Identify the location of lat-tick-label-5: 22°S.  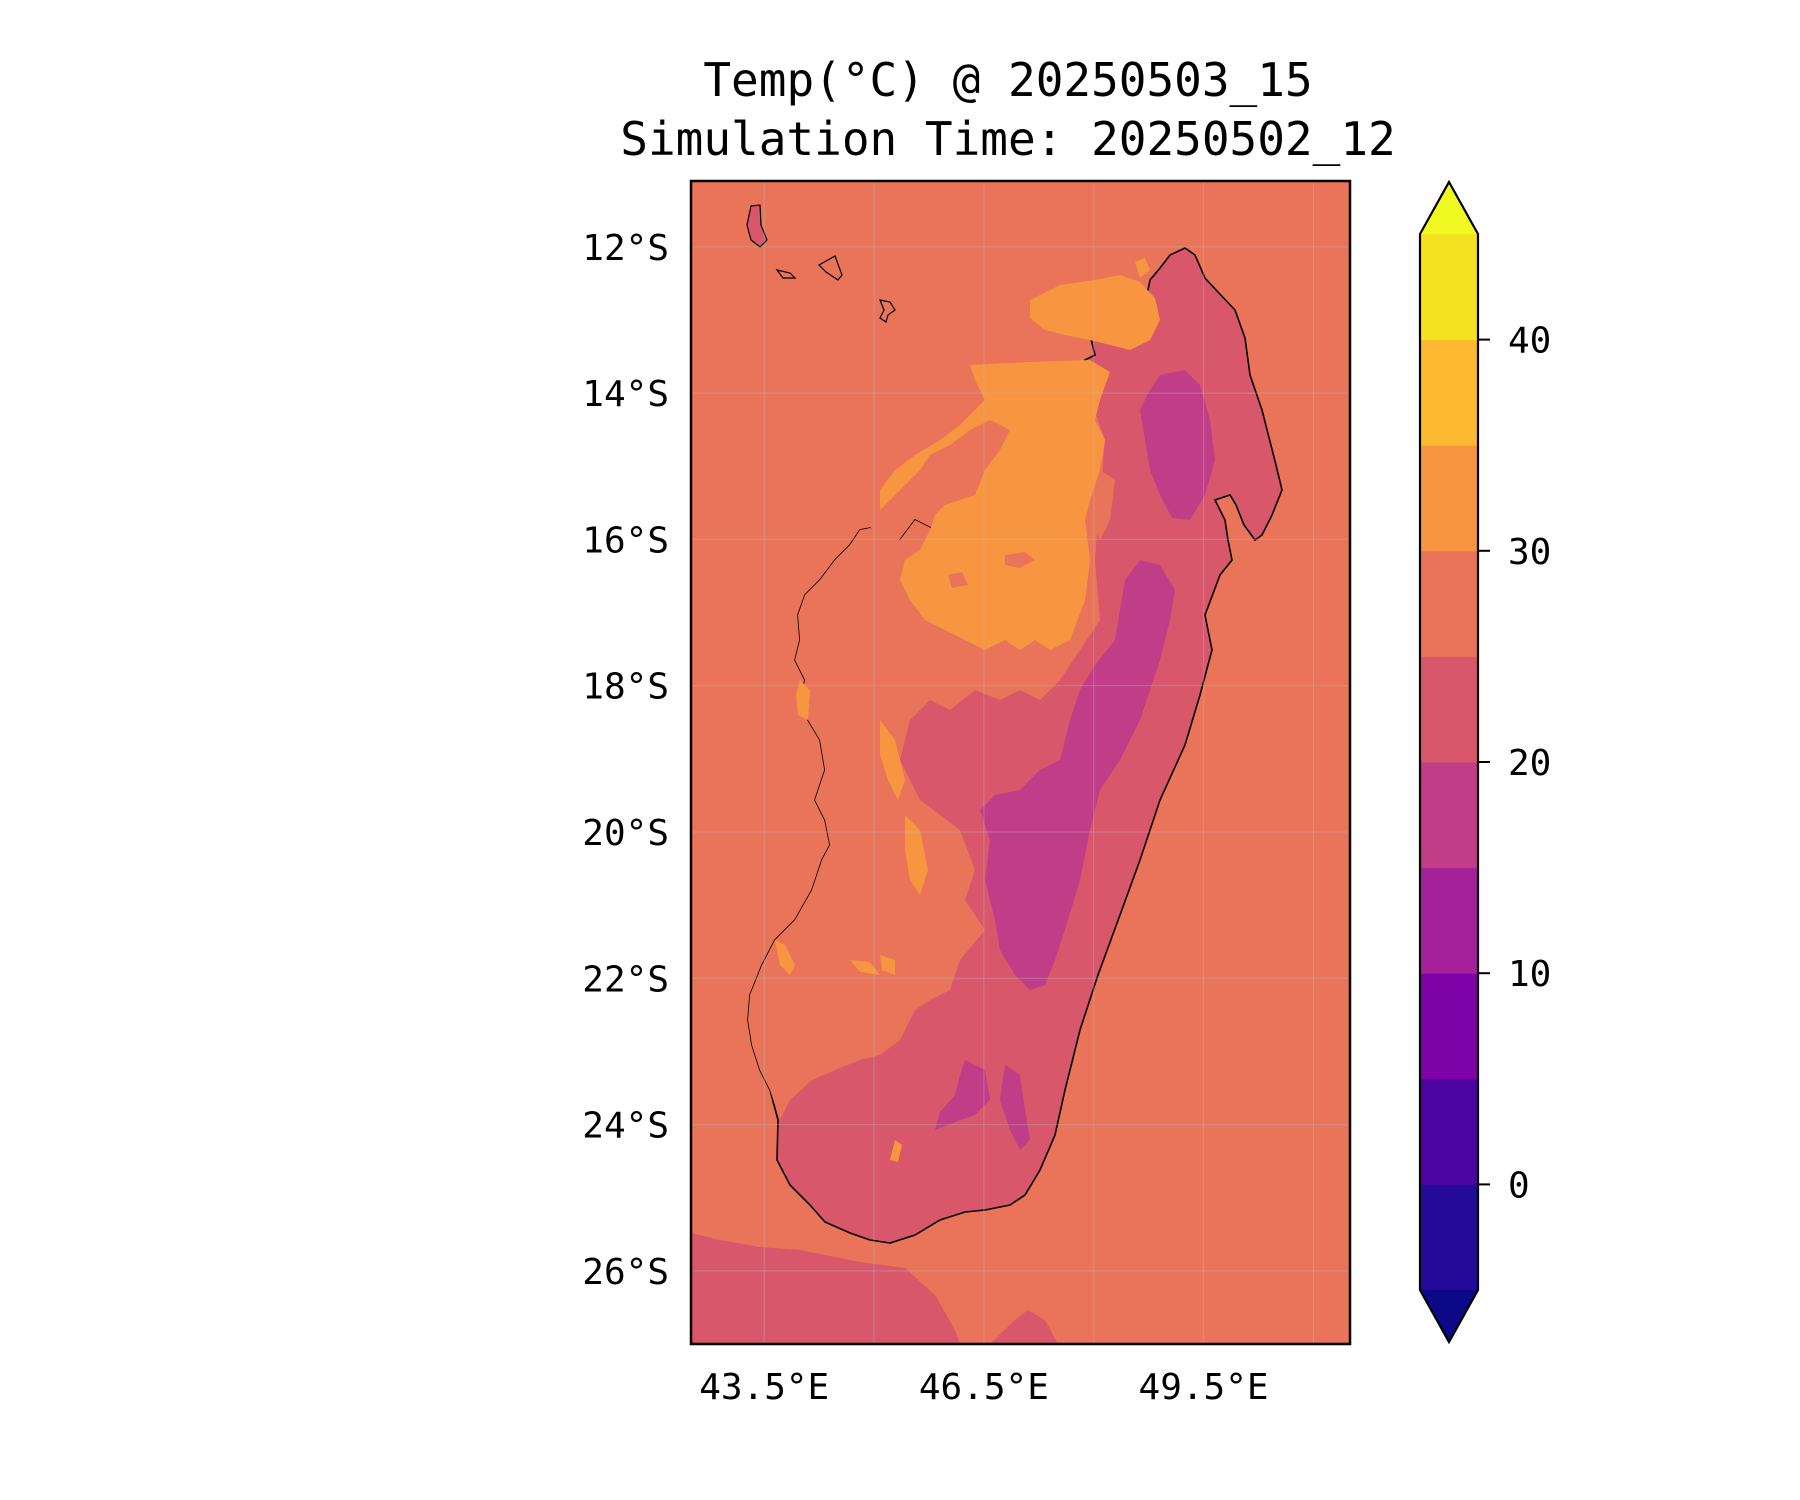
(625, 979).